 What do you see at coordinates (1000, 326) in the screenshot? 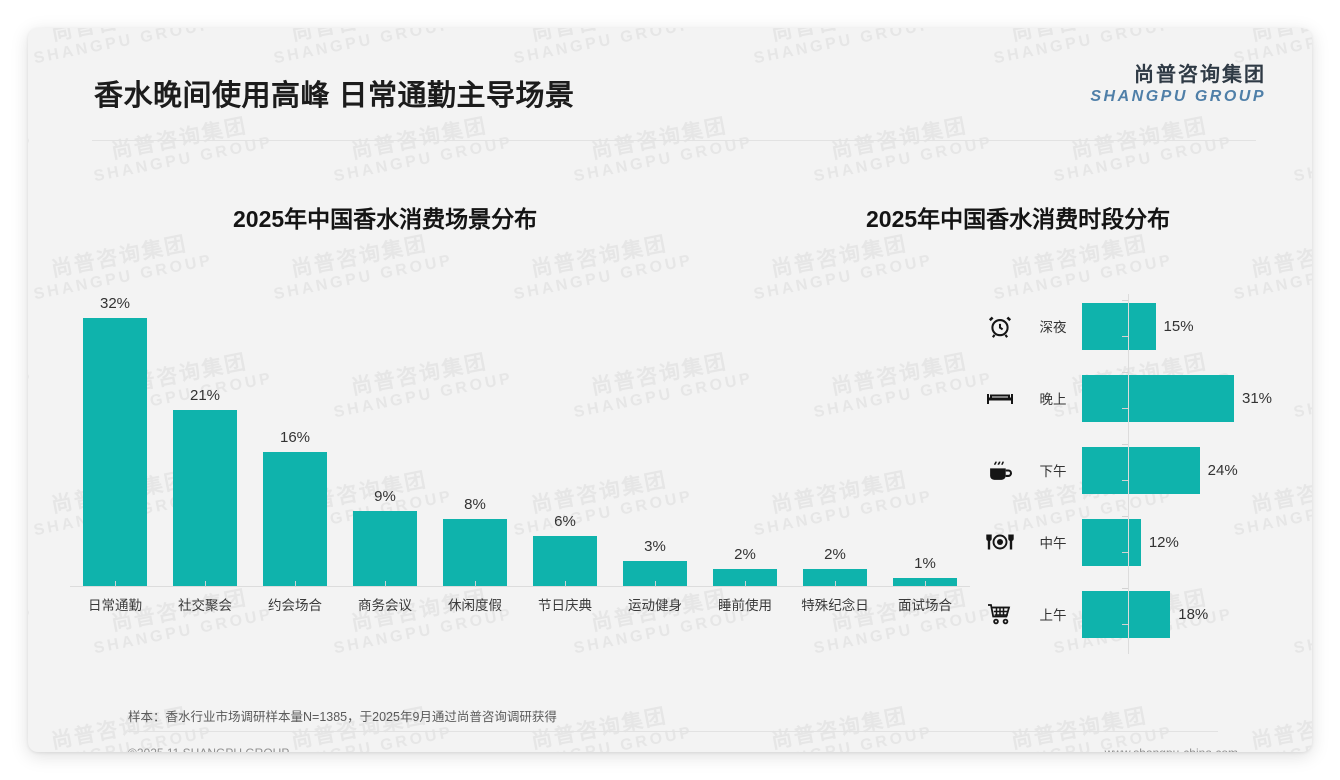
I see `alarm-clock-icon` at bounding box center [1000, 326].